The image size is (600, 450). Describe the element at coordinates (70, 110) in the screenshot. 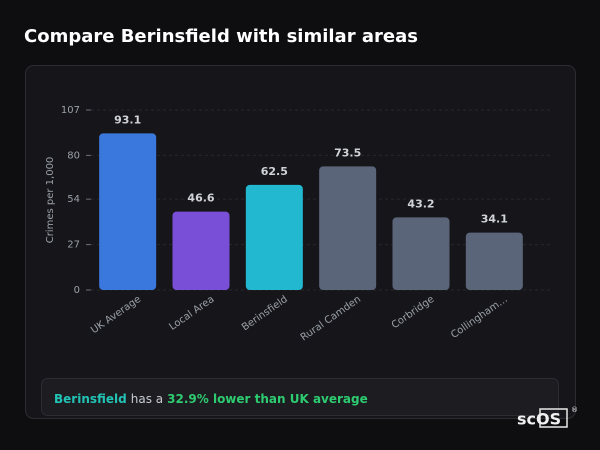

I see `y-tick-label: 107` at that location.